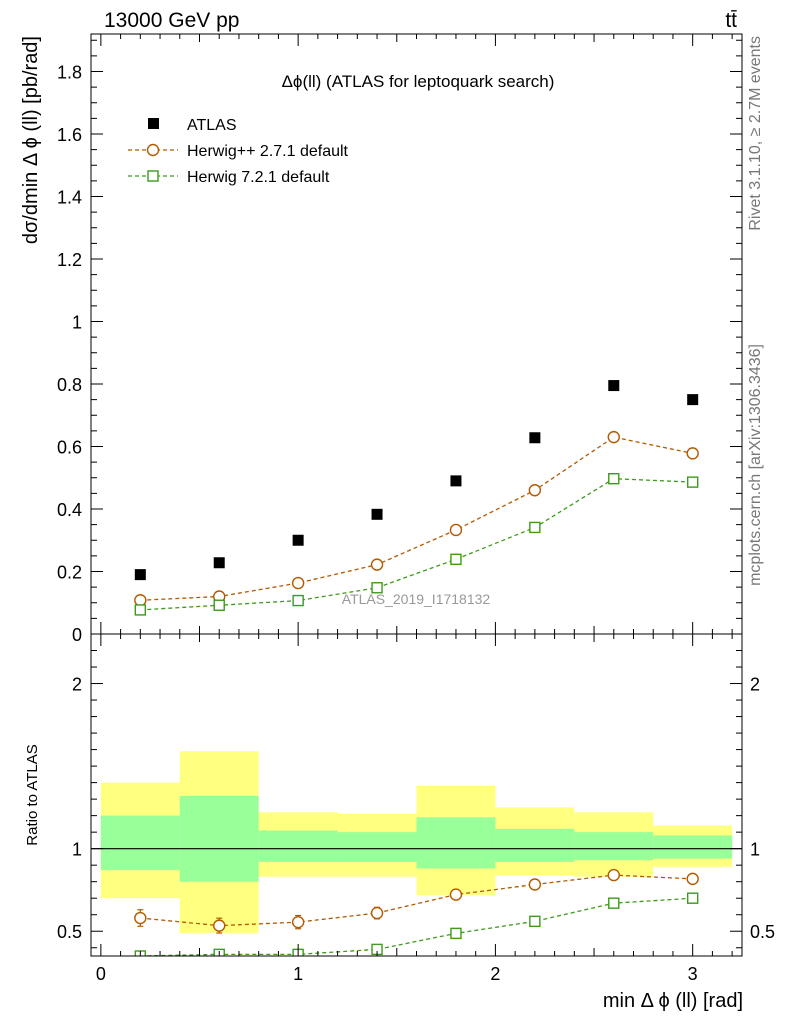 This screenshot has height=1024, width=786. I want to click on main-y-axis-label: dσ/dmin Δ ϕ (ll) [pb/rad], so click(31, 140).